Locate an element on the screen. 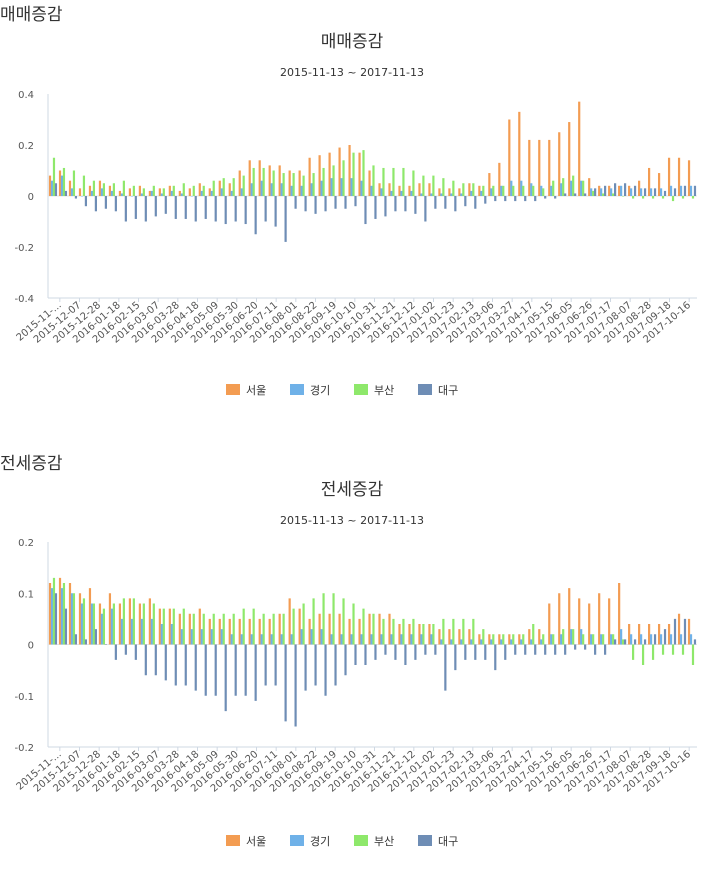  legend-label-대구: 대구 is located at coordinates (448, 841).